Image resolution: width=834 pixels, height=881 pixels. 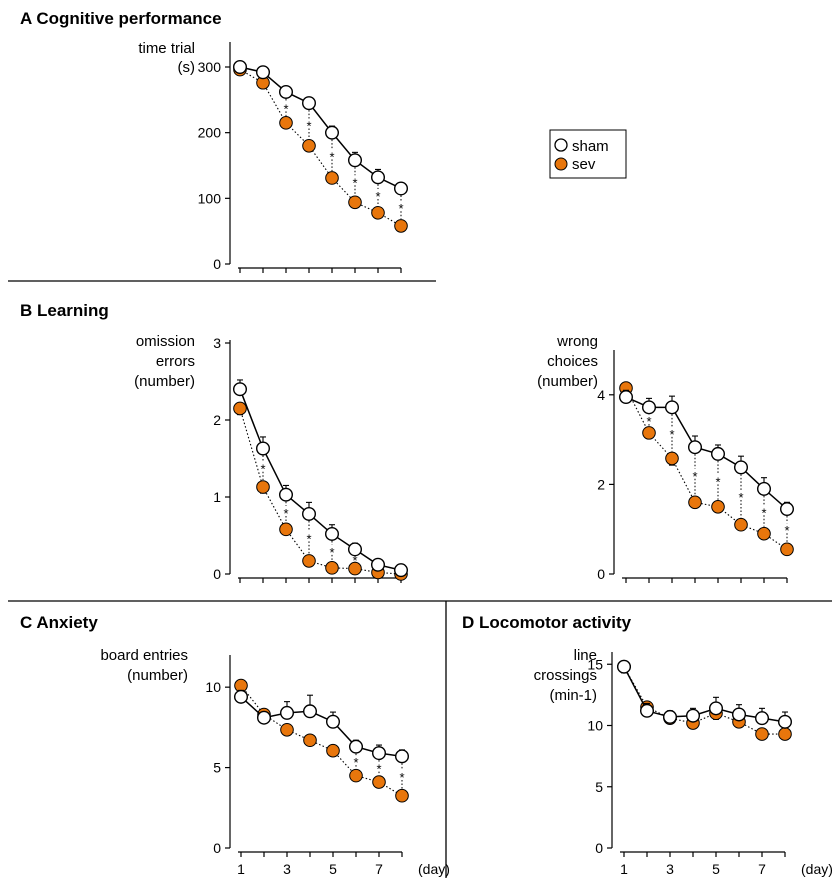 What do you see at coordinates (217, 343) in the screenshot?
I see `chart-b1-y-tick-label: 3` at bounding box center [217, 343].